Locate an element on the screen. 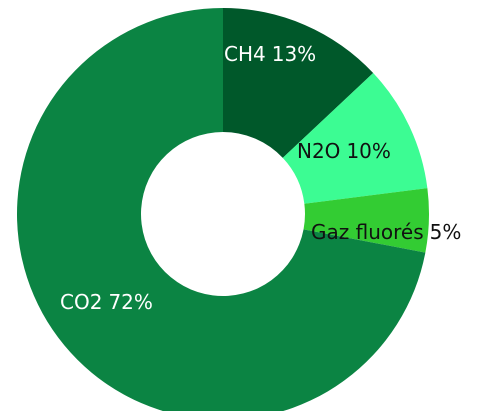  slice-label-name: CH4 is located at coordinates (245, 54).